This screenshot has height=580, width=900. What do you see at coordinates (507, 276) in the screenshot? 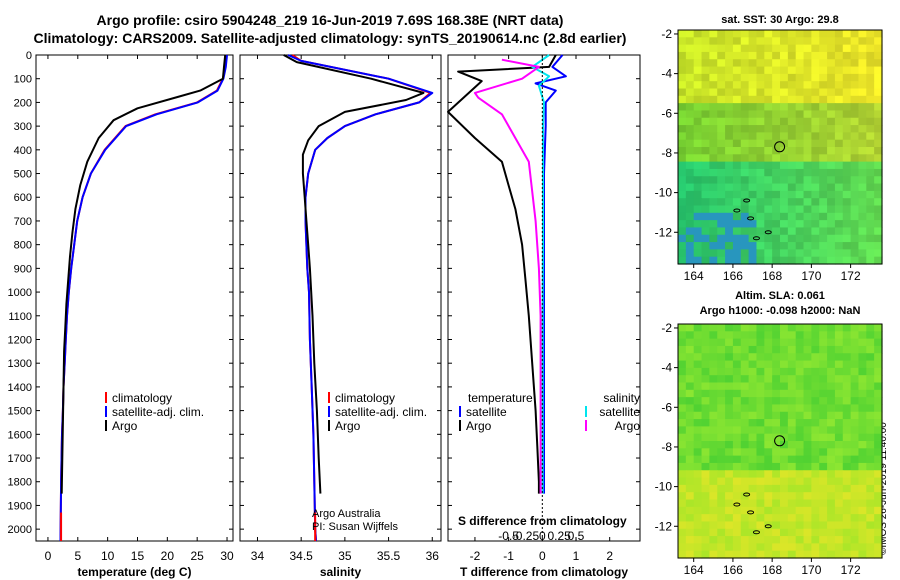
I see `series-line-s-argo` at bounding box center [507, 276].